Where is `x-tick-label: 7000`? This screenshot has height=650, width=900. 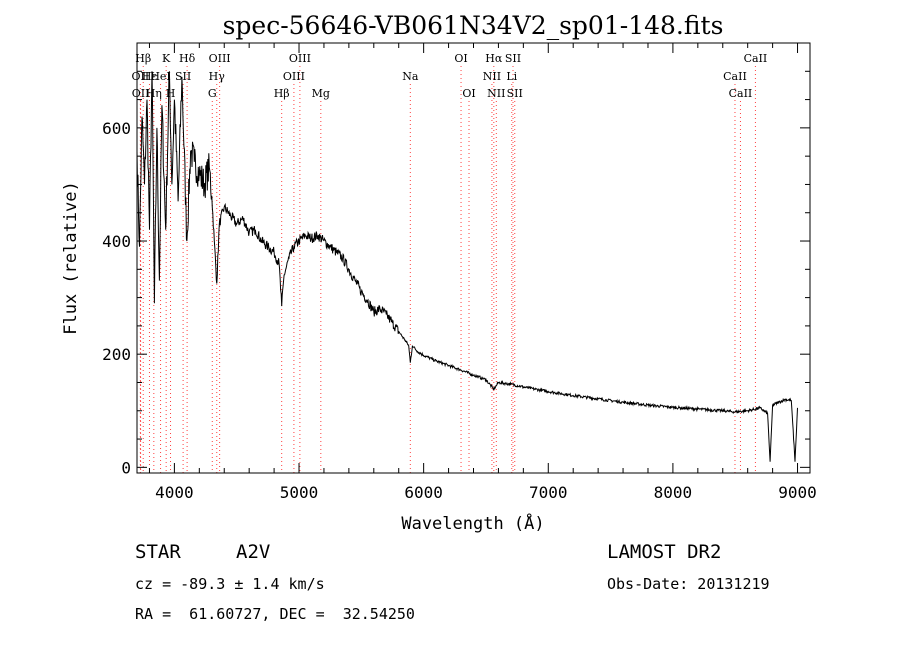 x-tick-label: 7000 is located at coordinates (548, 492).